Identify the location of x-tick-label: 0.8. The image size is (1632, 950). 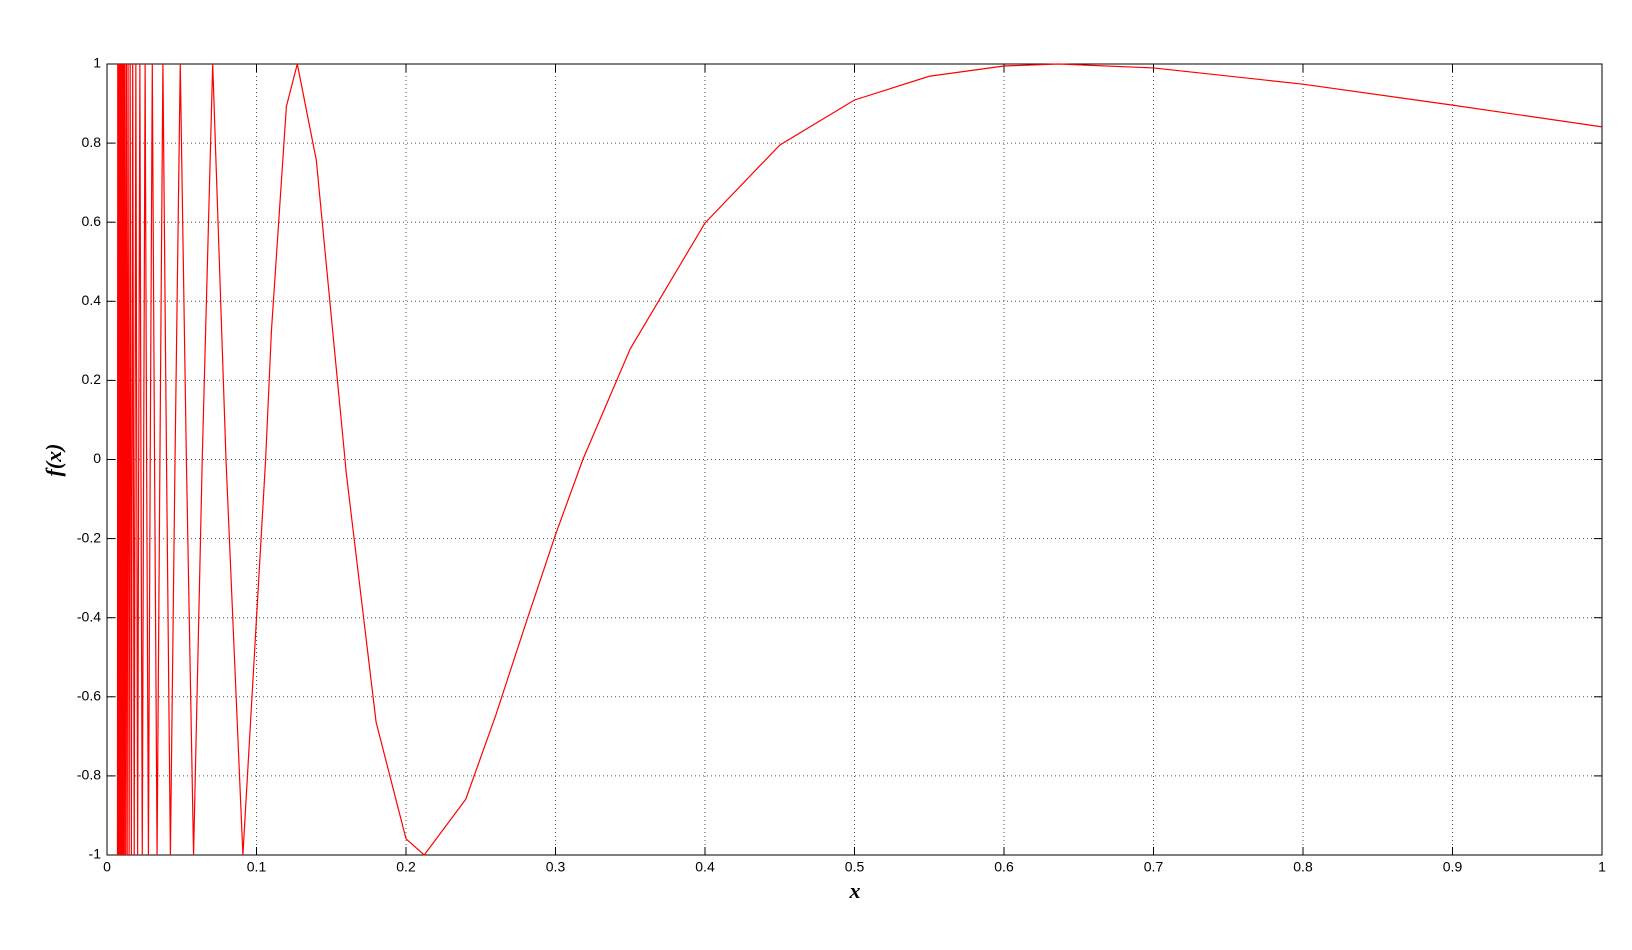
(1303, 867).